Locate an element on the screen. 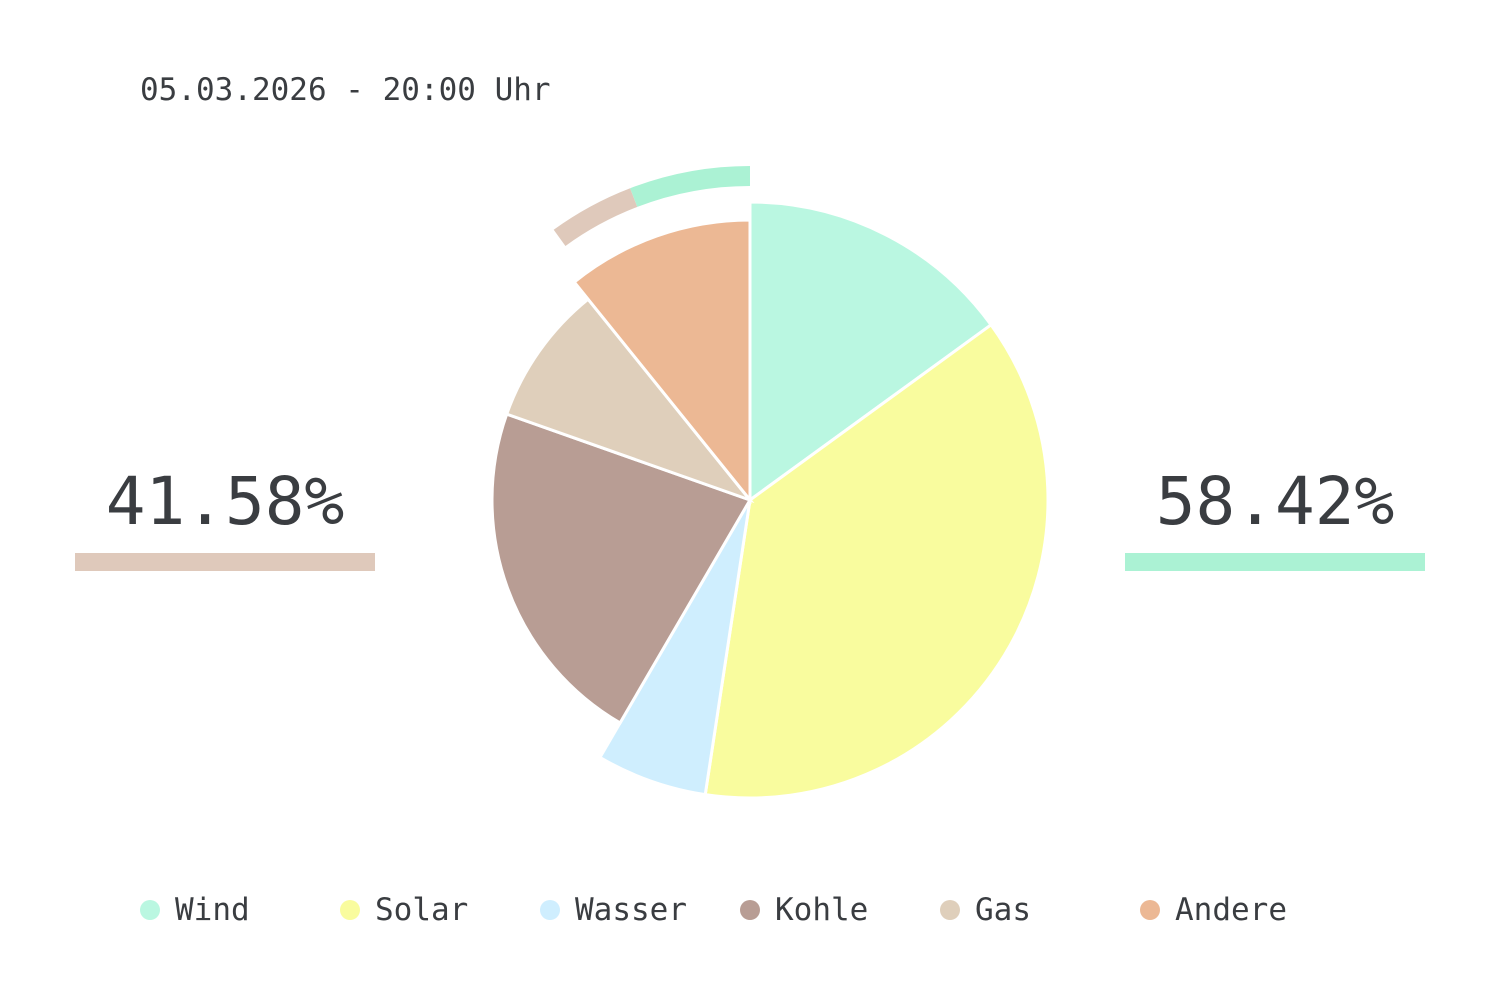 The height and width of the screenshot is (1000, 1500). legend-dot-wasser is located at coordinates (550, 910).